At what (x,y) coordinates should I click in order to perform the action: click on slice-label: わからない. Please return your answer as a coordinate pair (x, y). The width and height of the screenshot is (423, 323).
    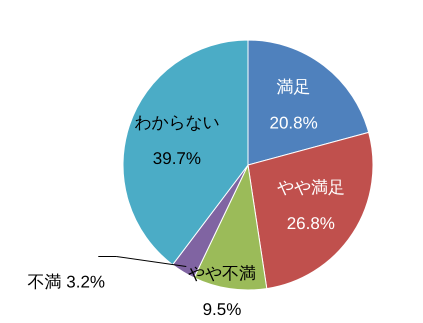
    Looking at the image, I should click on (177, 122).